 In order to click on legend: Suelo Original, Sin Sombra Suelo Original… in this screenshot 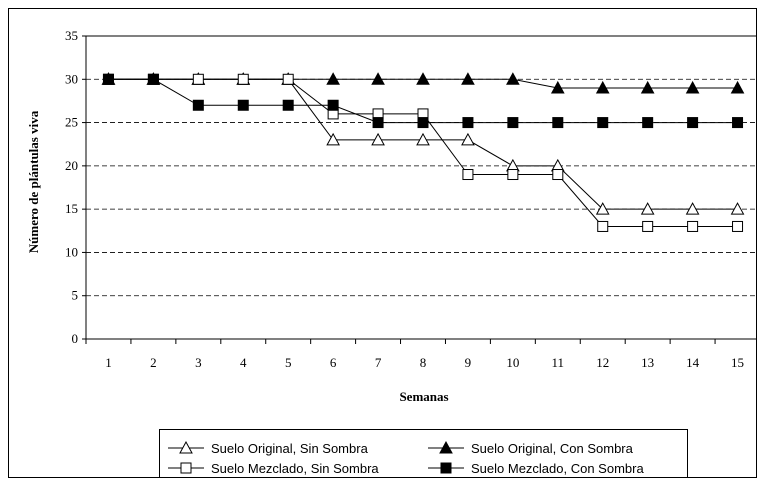, I will do `click(423, 453)`.